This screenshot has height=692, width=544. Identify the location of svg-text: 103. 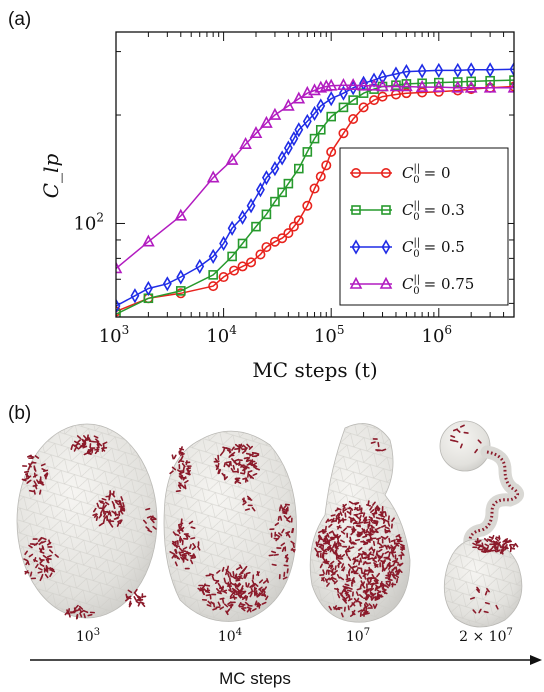
(88, 636).